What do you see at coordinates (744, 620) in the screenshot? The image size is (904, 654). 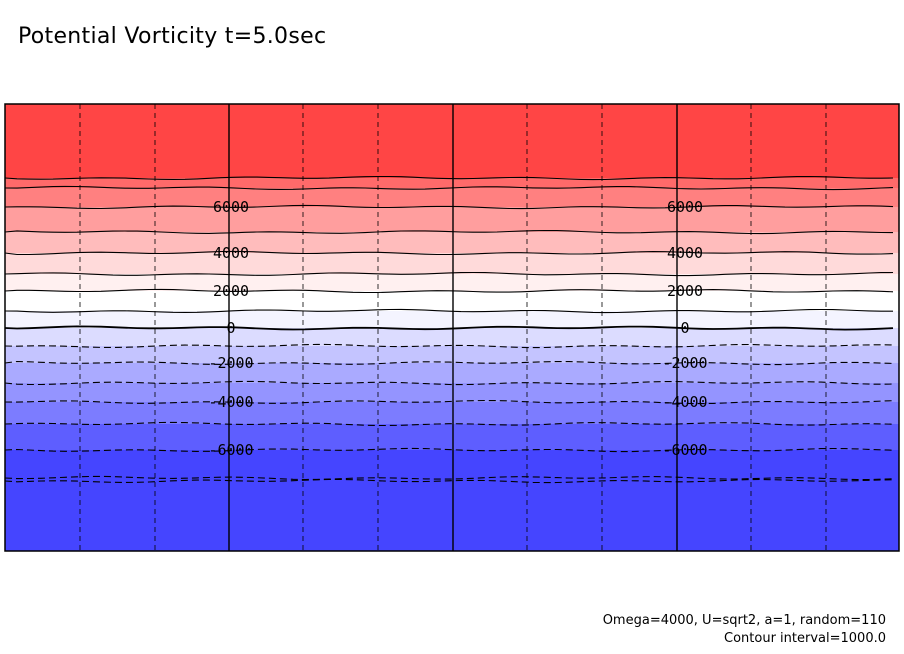 I see `parameters-text: Omega=4000, U=sqrt2, a=1, random=110` at bounding box center [744, 620].